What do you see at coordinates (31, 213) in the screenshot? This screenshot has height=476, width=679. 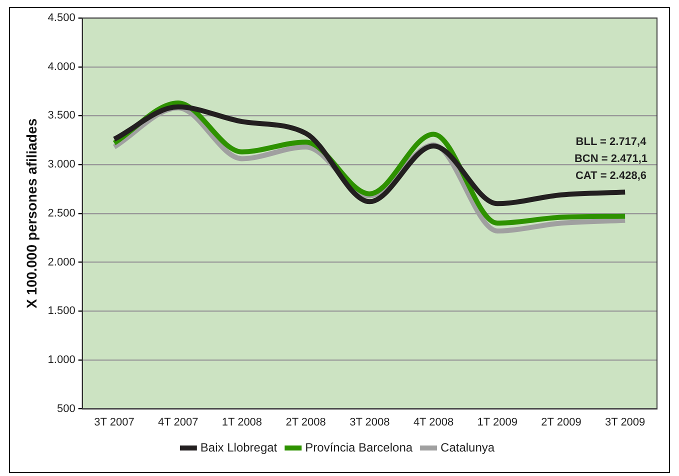 I see `y-axis-title: X 100.000 persones afiliades` at bounding box center [31, 213].